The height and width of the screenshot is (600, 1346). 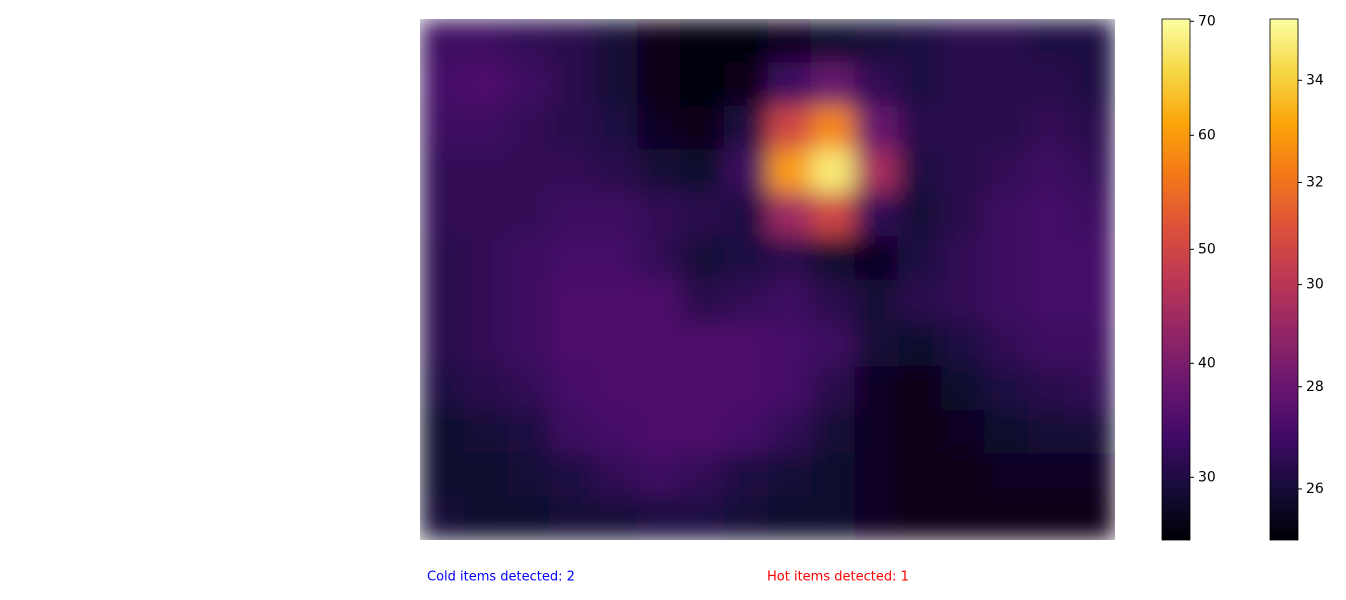 I want to click on colorbar-tick-label: 32, so click(x=1315, y=182).